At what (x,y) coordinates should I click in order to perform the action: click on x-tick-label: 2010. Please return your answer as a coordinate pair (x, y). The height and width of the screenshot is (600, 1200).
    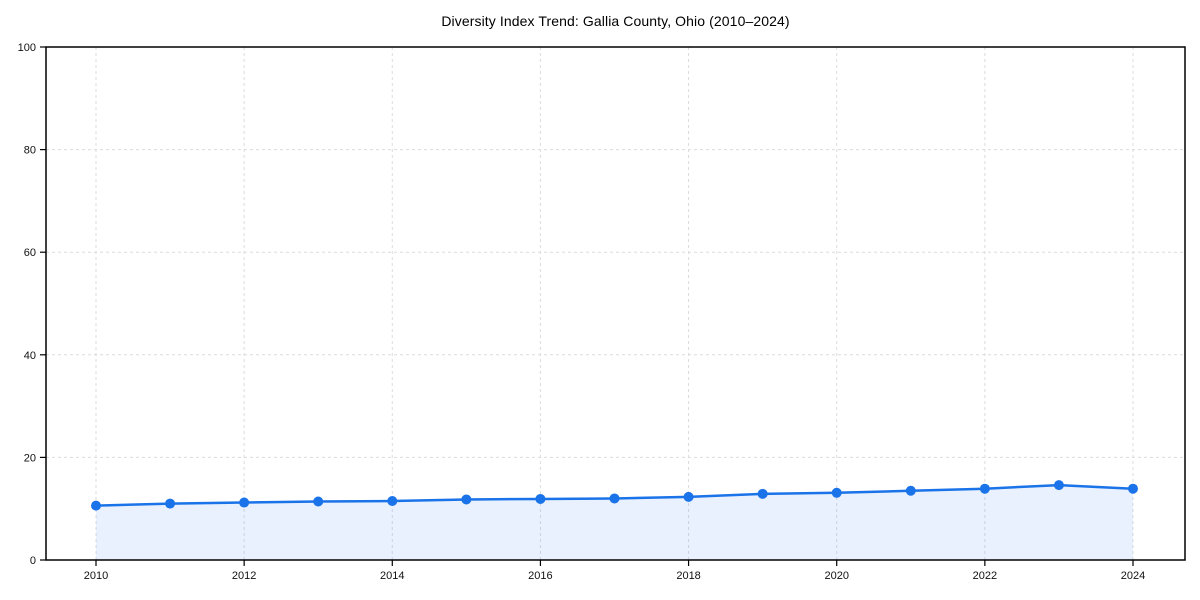
    Looking at the image, I should click on (96, 576).